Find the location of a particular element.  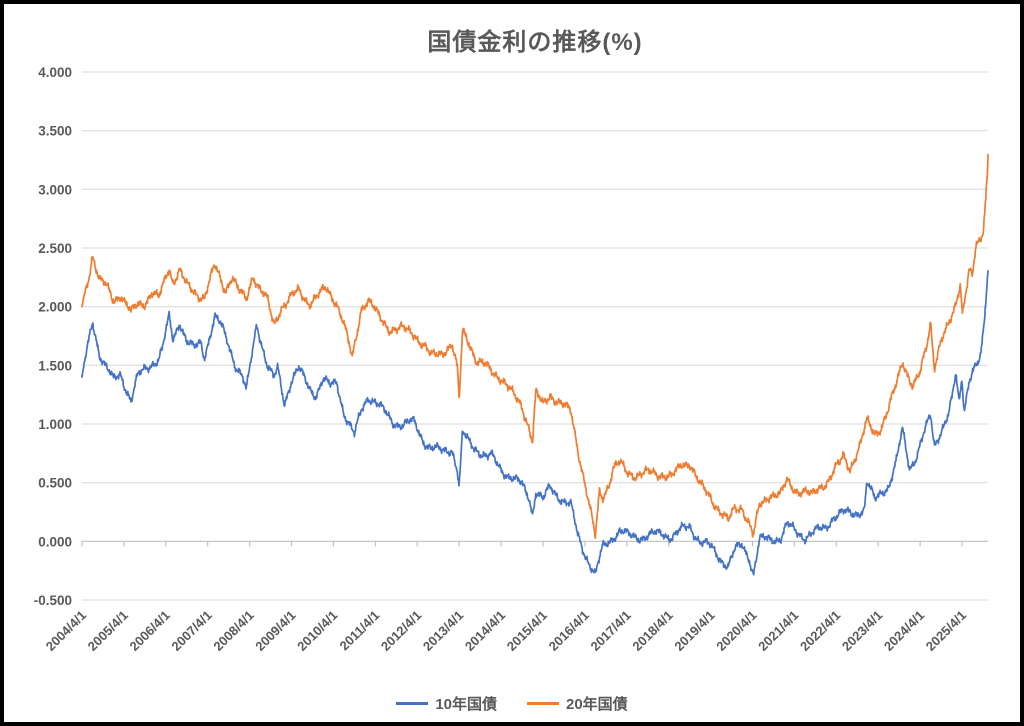

y-axis-tick-label: 1.000 is located at coordinates (55, 424).